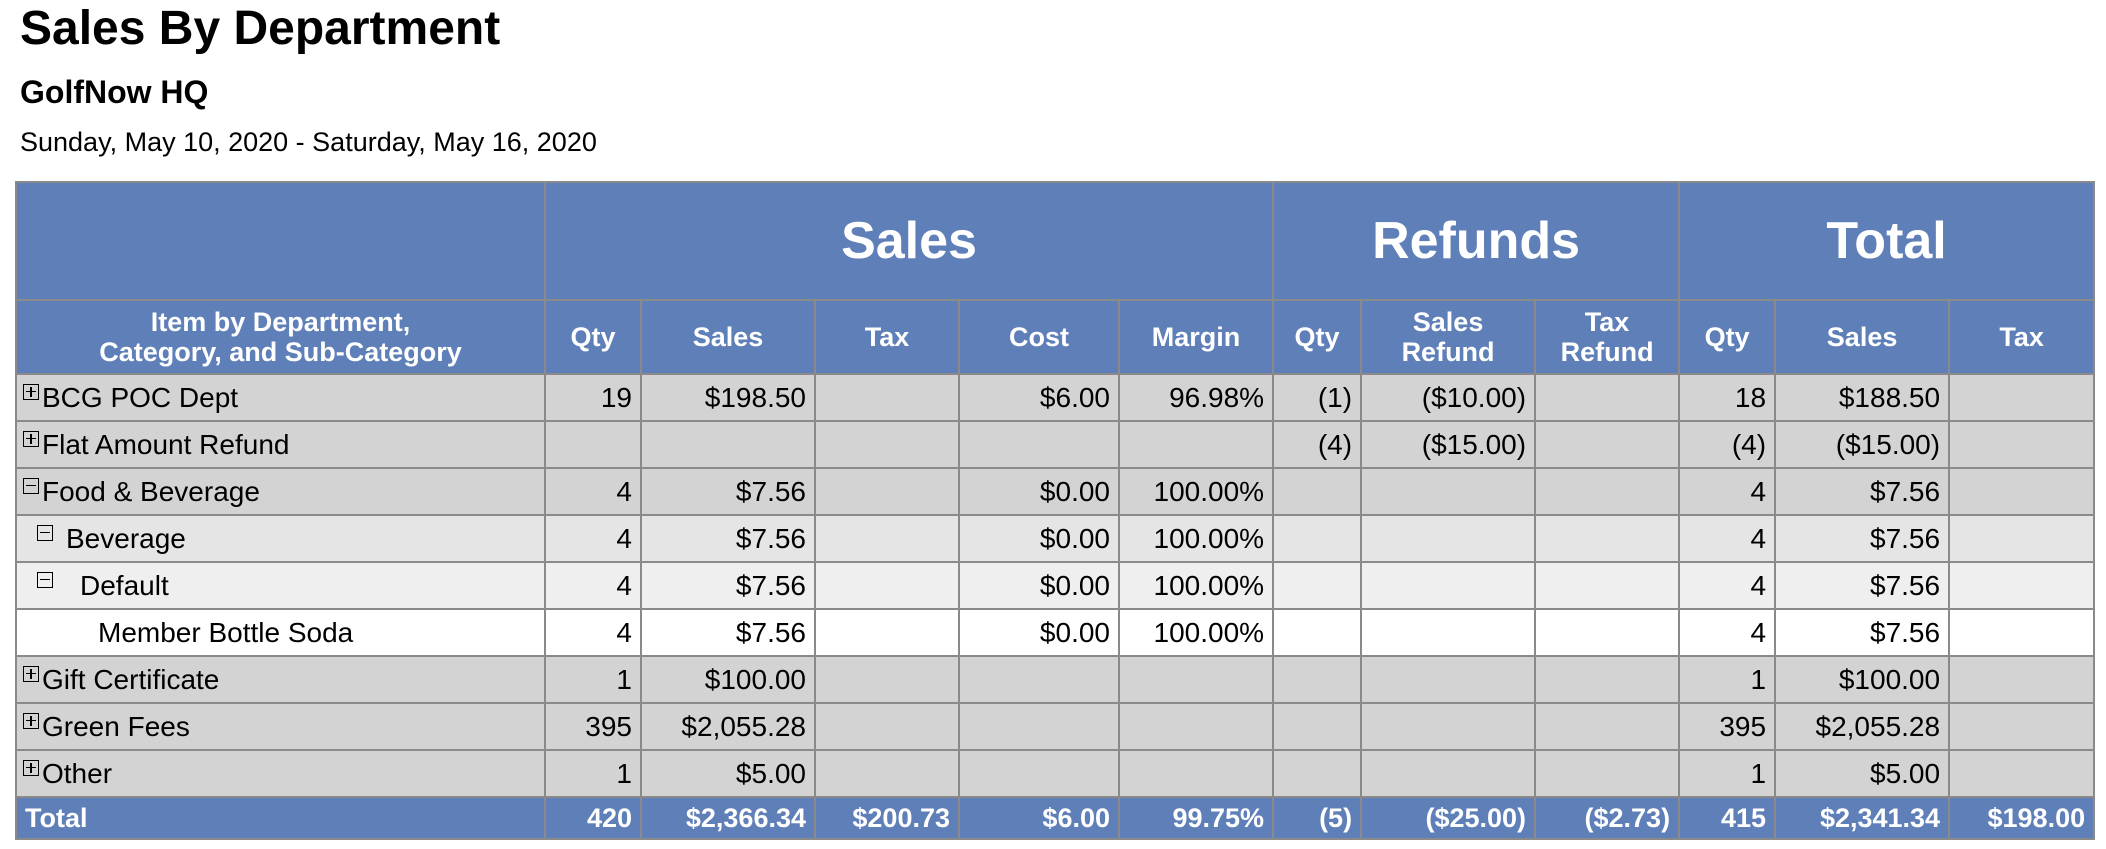 The width and height of the screenshot is (2106, 849). Describe the element at coordinates (116, 726) in the screenshot. I see `row-label: Green Fees` at that location.